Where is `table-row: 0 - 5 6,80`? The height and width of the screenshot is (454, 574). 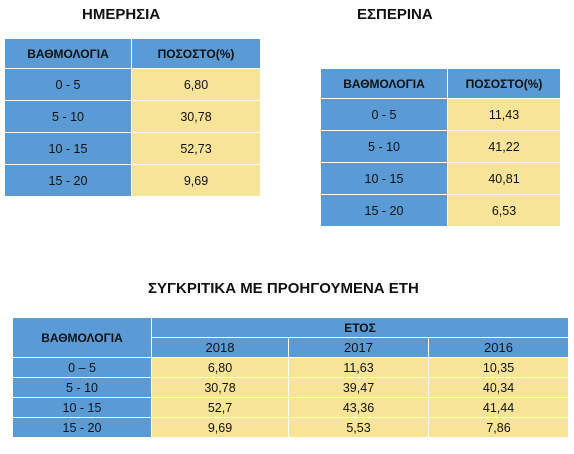
table-row: 0 - 5 6,80 is located at coordinates (132, 84).